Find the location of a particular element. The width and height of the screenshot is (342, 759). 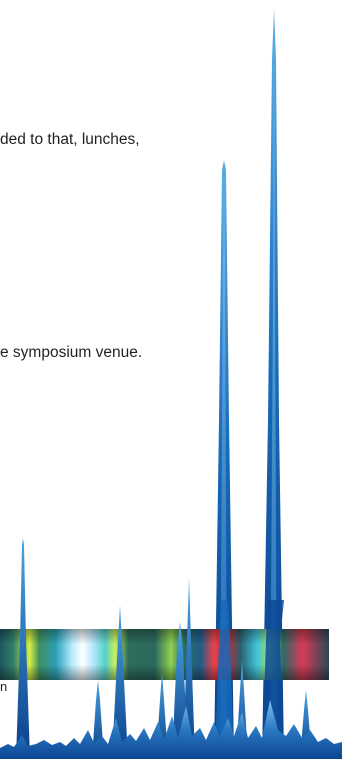

text-line-1: ded to that, lunches, is located at coordinates (70, 139).